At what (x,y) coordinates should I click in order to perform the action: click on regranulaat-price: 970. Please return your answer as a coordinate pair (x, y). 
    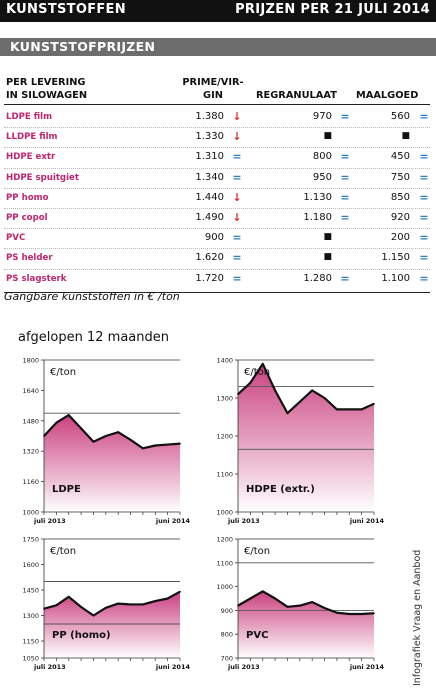
    Looking at the image, I should click on (322, 116).